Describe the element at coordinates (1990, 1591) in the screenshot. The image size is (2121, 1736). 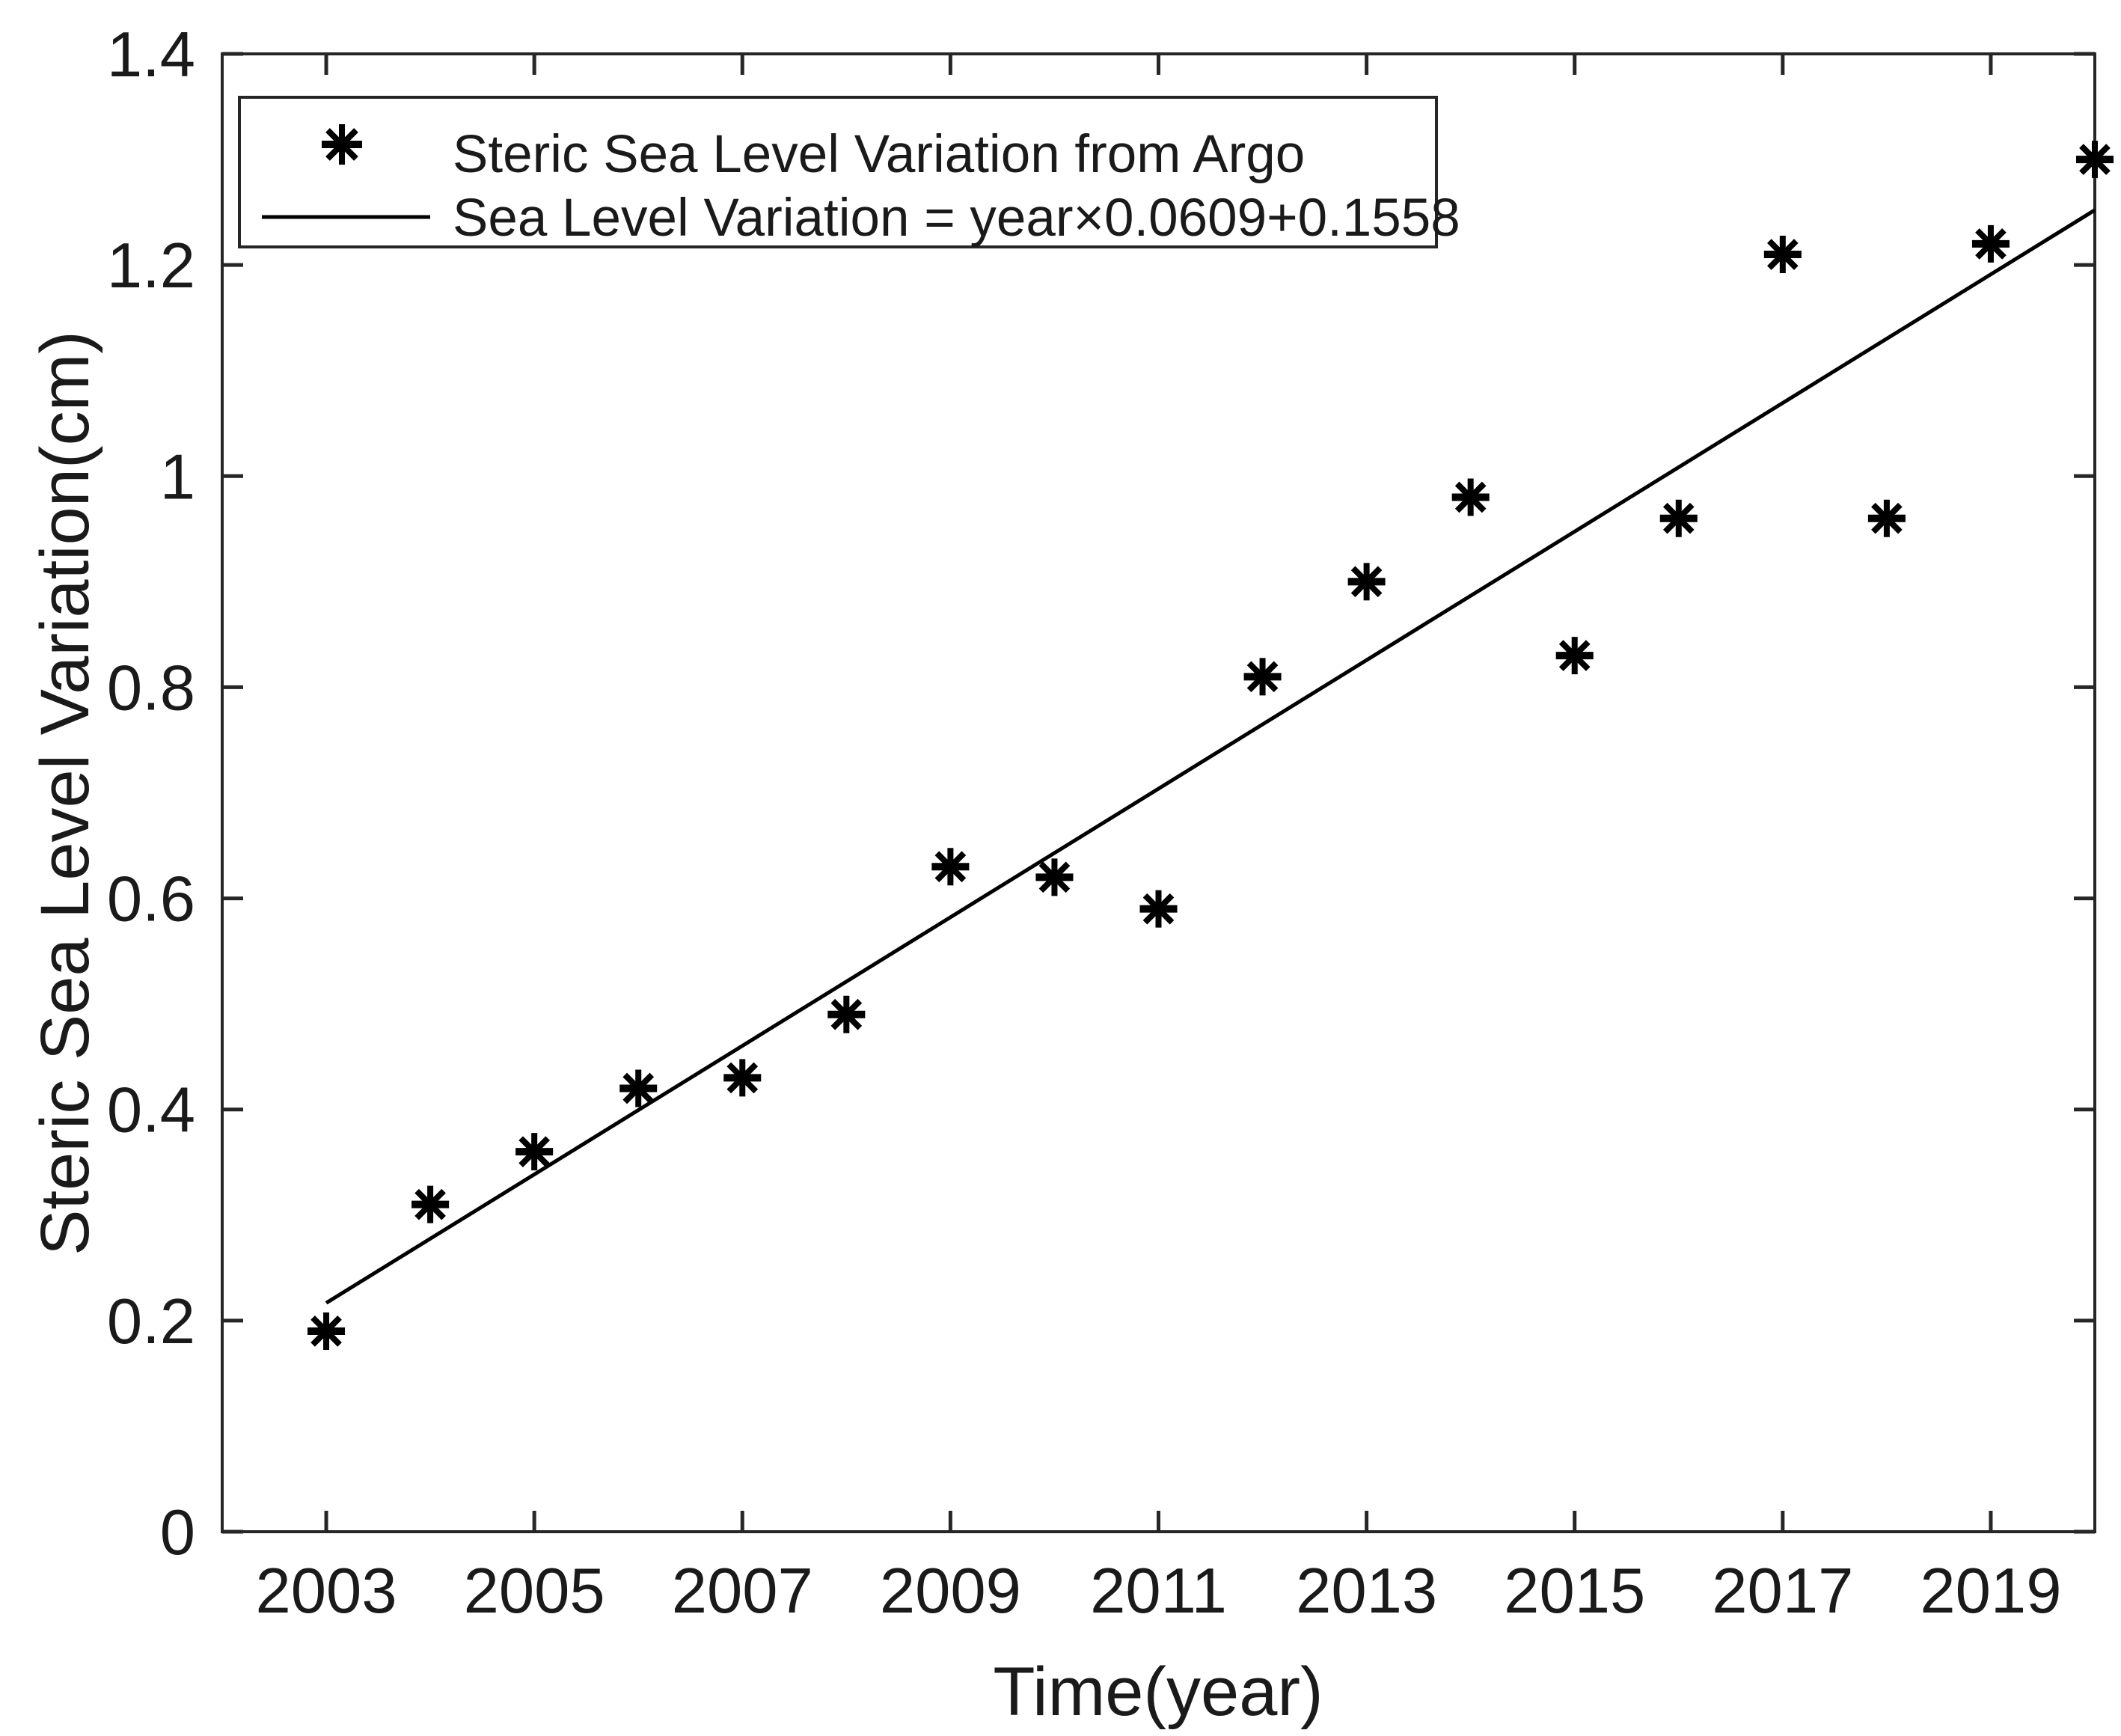
I see `x-tick-label: 2019` at that location.